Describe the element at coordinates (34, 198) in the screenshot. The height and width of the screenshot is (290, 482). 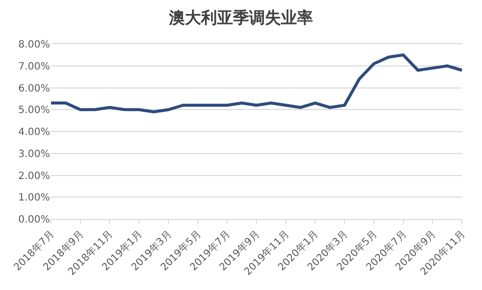
I see `y-tick-label: 1.00%` at that location.